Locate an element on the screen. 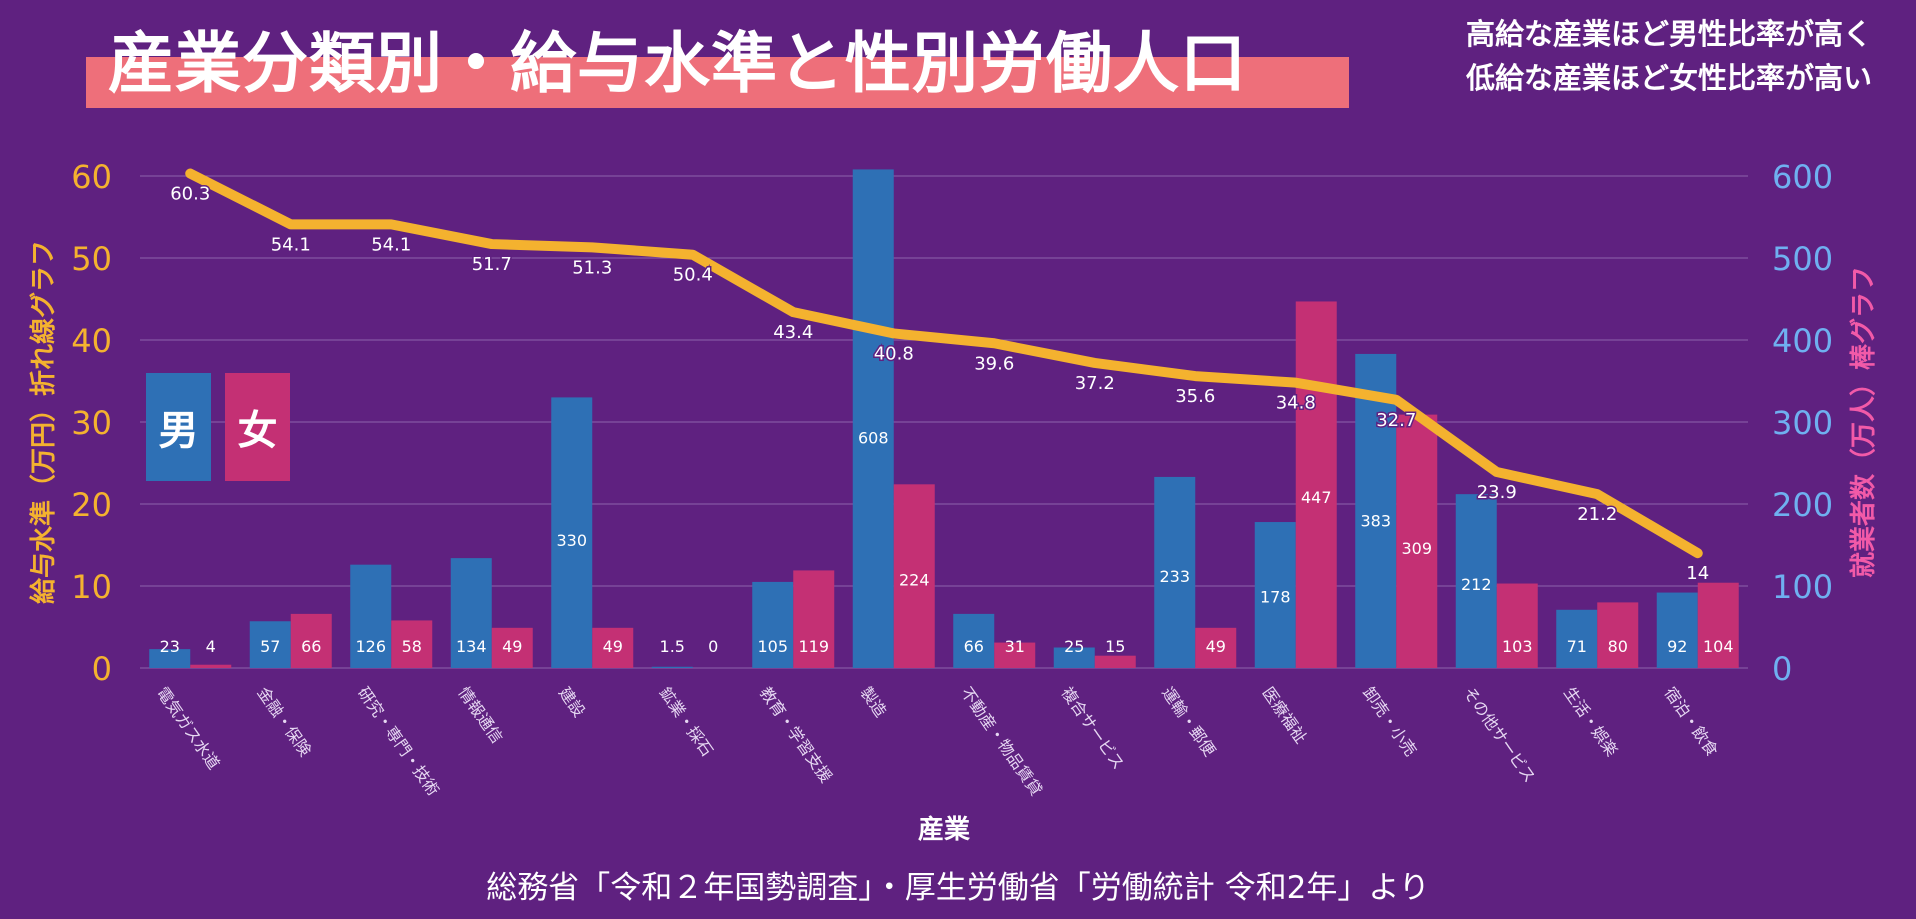 This screenshot has width=1916, height=919. bar-label-female: 4 is located at coordinates (211, 646).